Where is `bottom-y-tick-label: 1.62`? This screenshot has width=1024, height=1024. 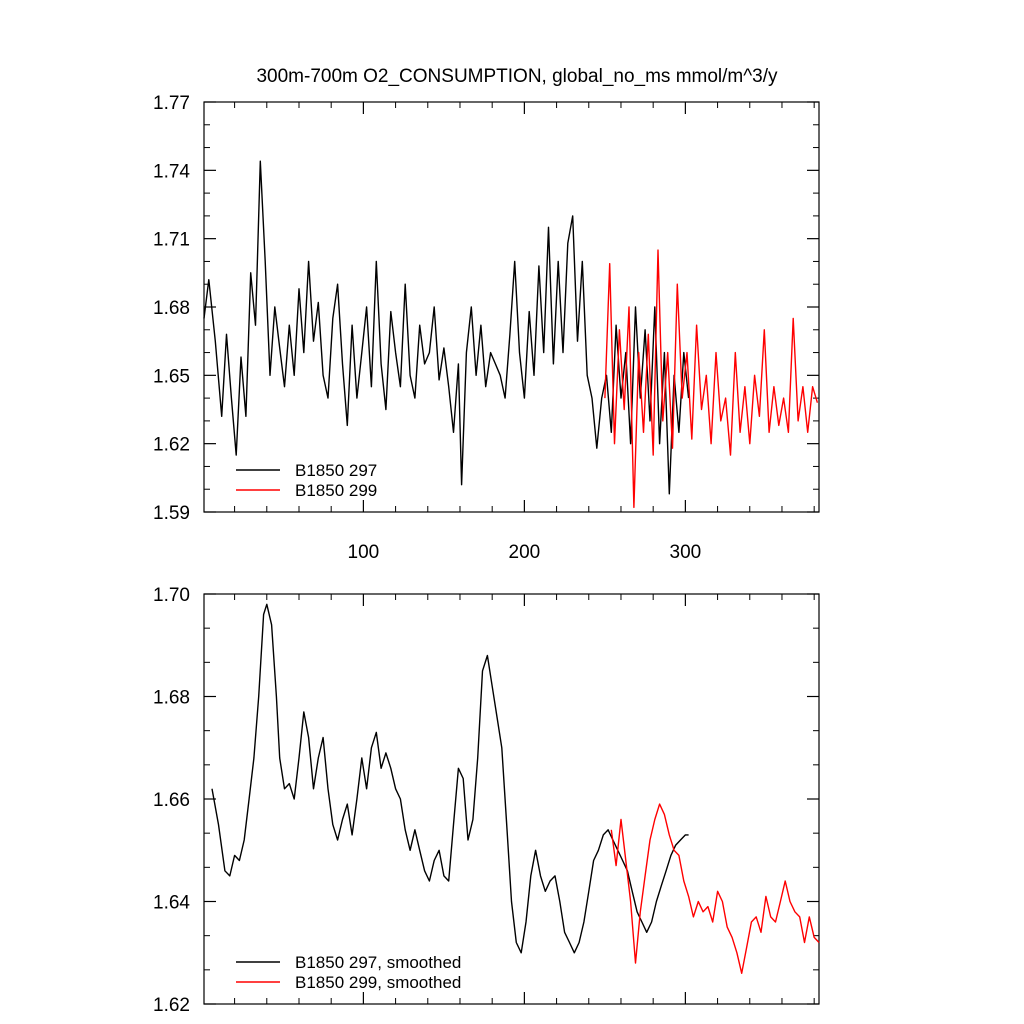
bottom-y-tick-label: 1.62 is located at coordinates (171, 1005).